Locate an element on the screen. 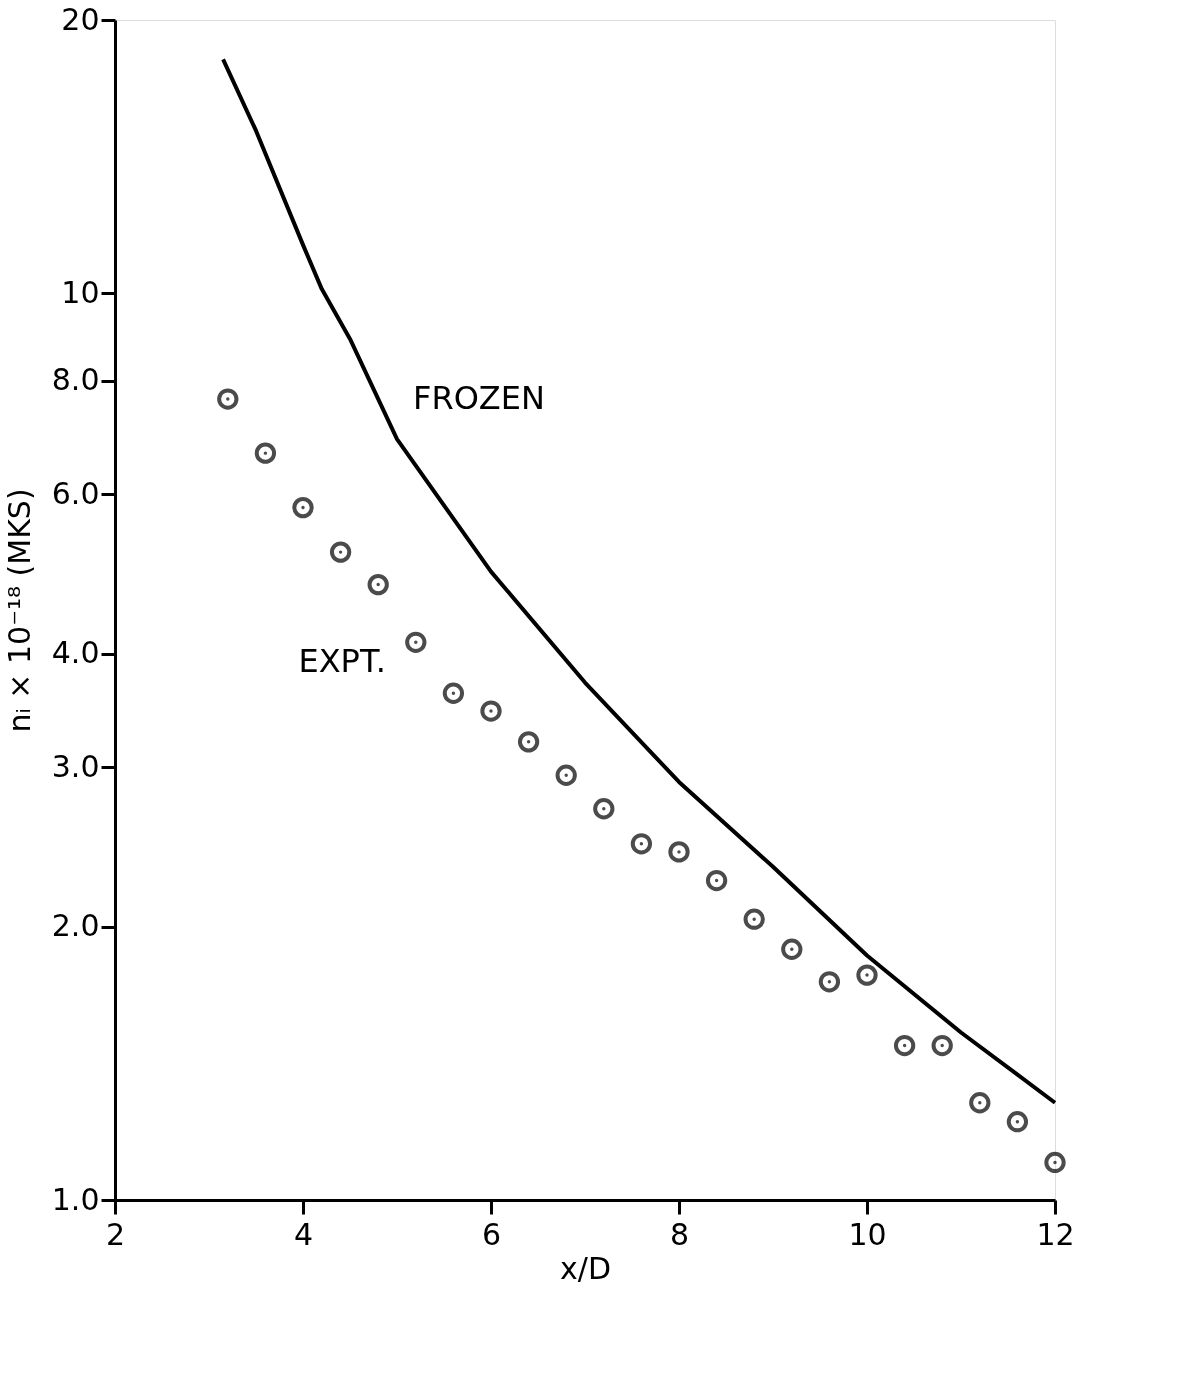 The height and width of the screenshot is (1386, 1180). x-tick-label: 10 is located at coordinates (867, 1234).